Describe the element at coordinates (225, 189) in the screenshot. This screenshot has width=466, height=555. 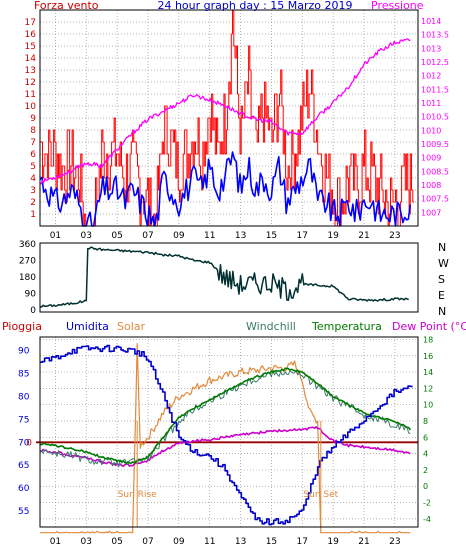
I see `wind-average-series` at that location.